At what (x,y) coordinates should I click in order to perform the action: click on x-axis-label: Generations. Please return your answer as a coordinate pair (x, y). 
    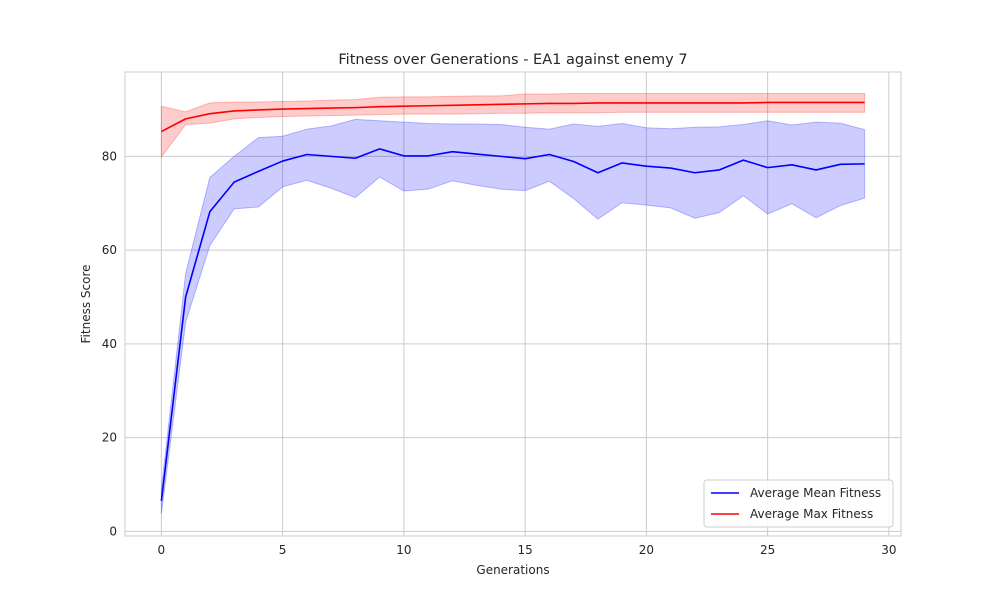
    Looking at the image, I should click on (512, 570).